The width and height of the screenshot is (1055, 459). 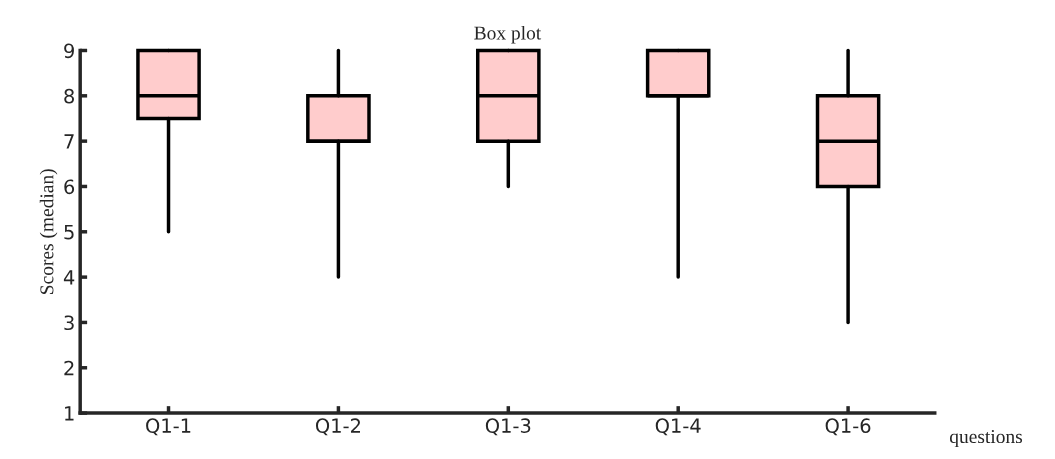 What do you see at coordinates (337, 427) in the screenshot?
I see `x-tick-label: Q1-2` at bounding box center [337, 427].